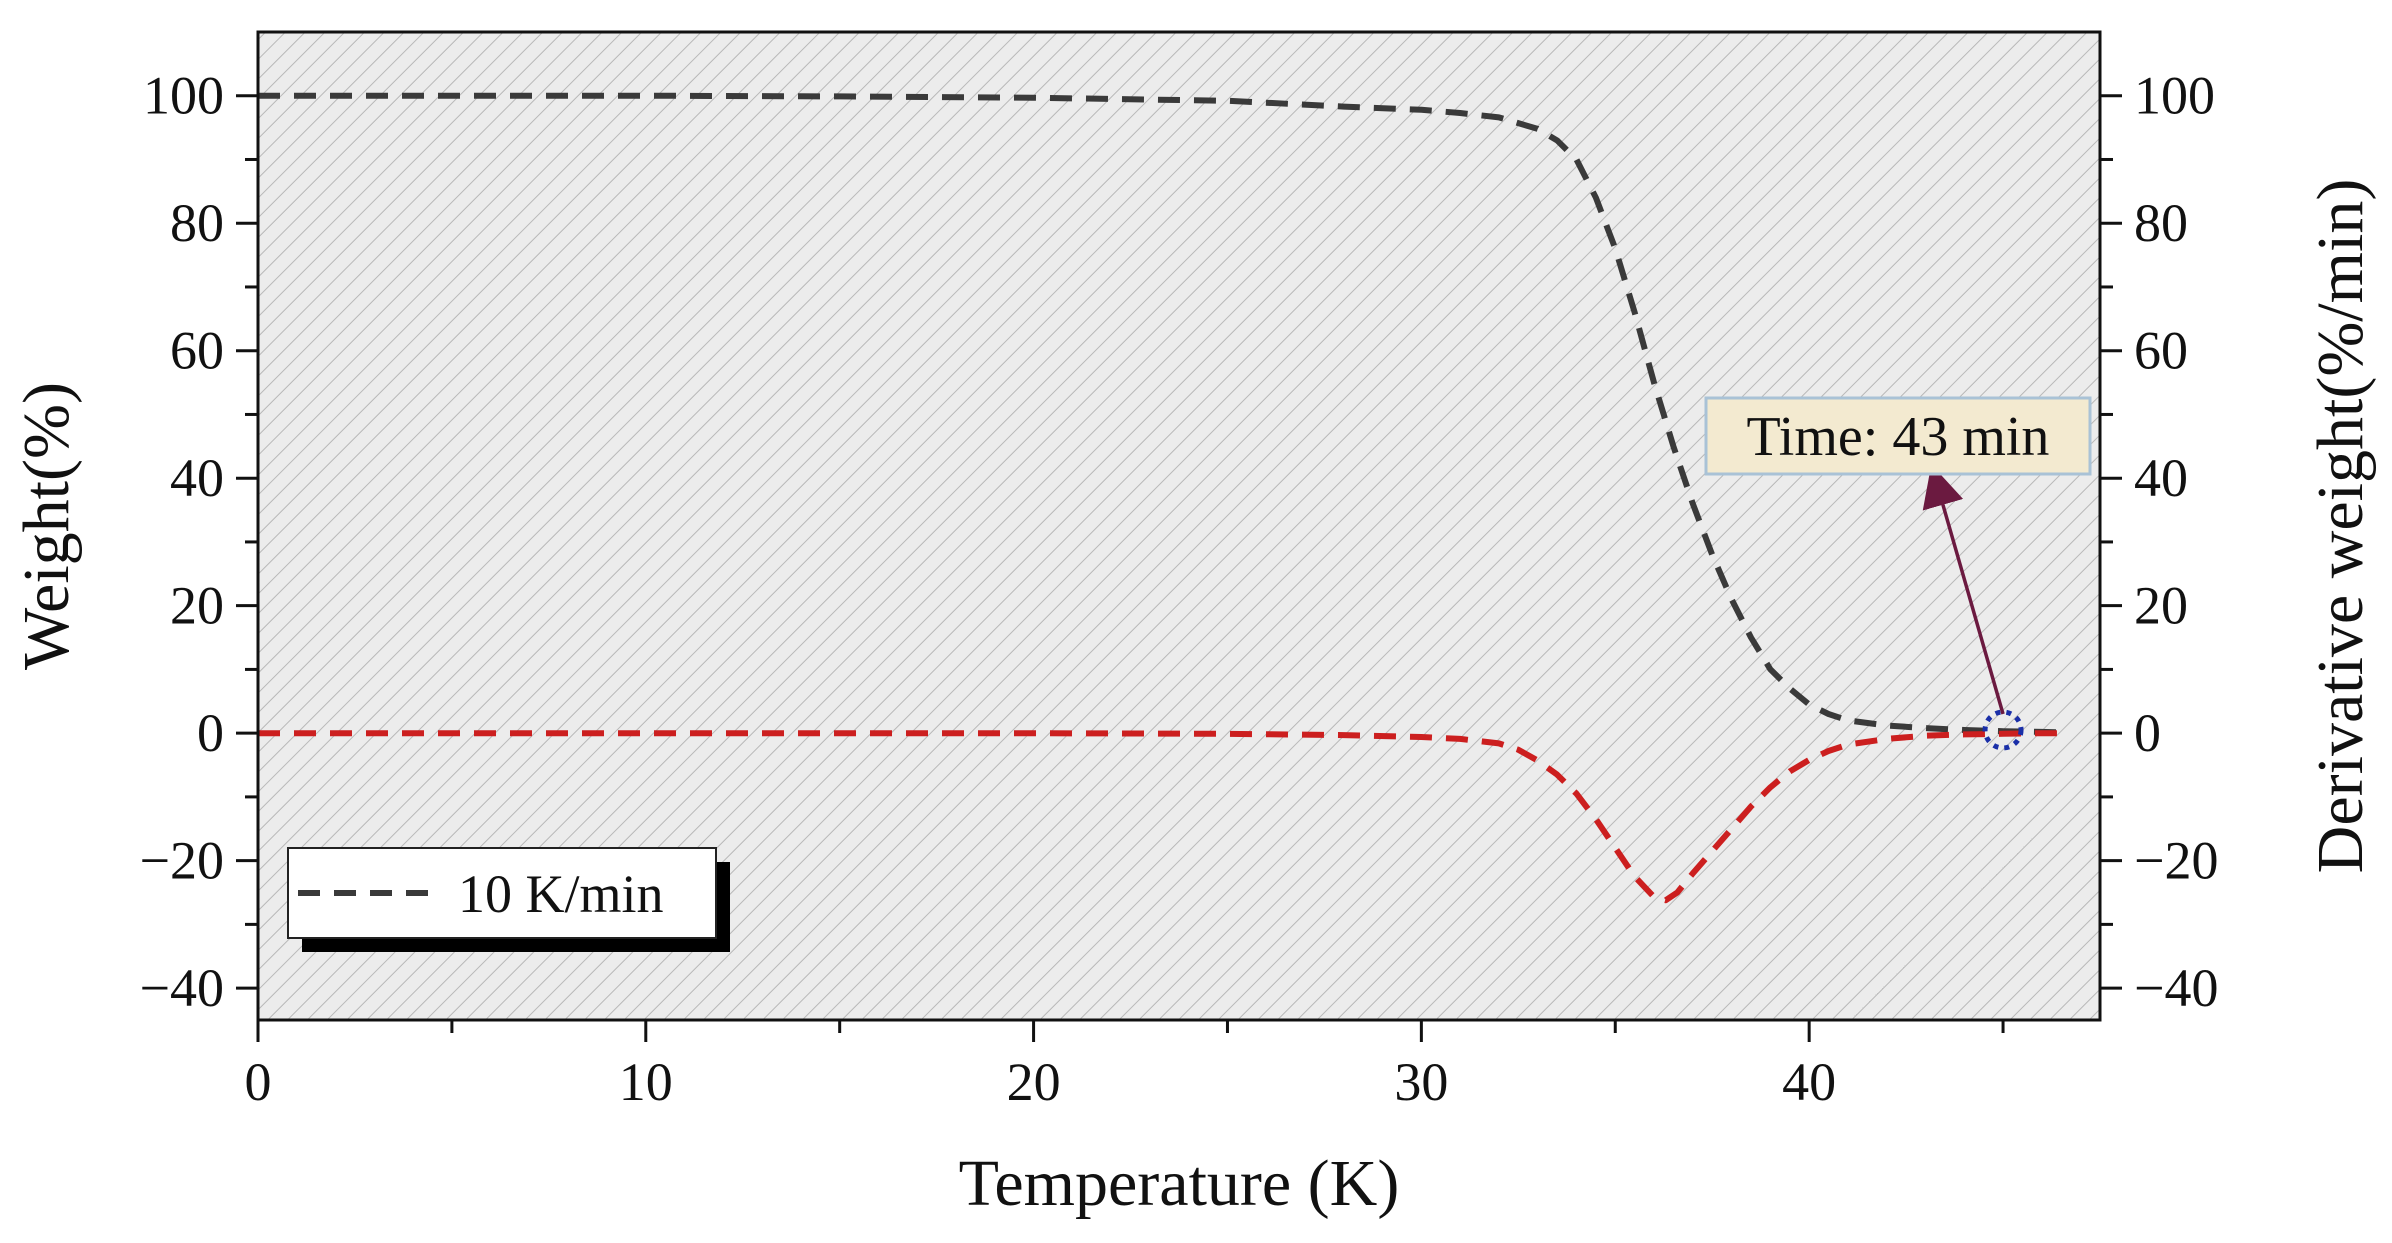  Describe the element at coordinates (1898, 573) in the screenshot. I see `annotation-layer: Time: 43 min` at that location.